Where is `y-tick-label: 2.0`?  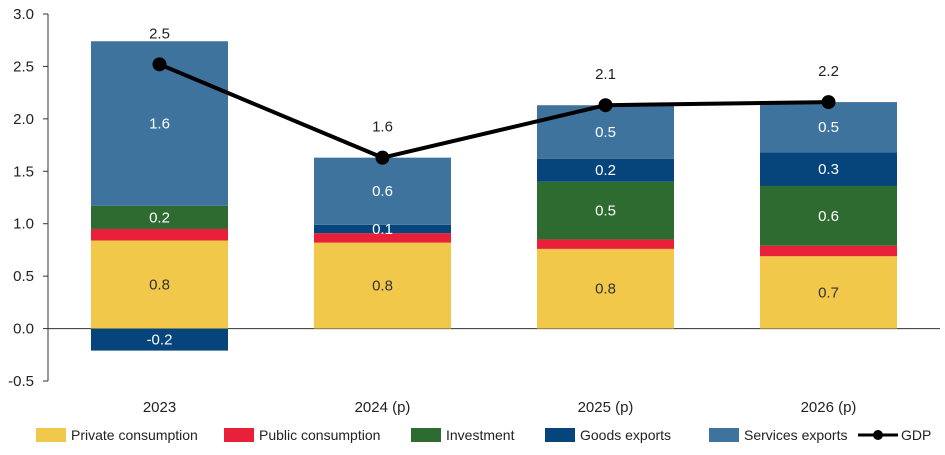
y-tick-label: 2.0 is located at coordinates (23, 119).